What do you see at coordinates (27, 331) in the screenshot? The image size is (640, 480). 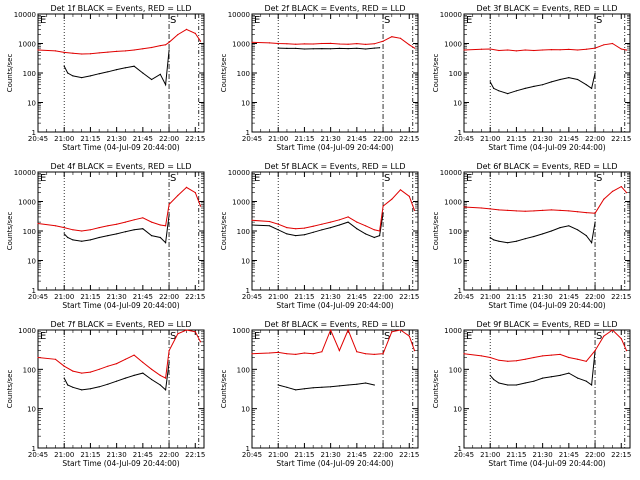 I see `y-tick-label: 1000` at bounding box center [27, 331].